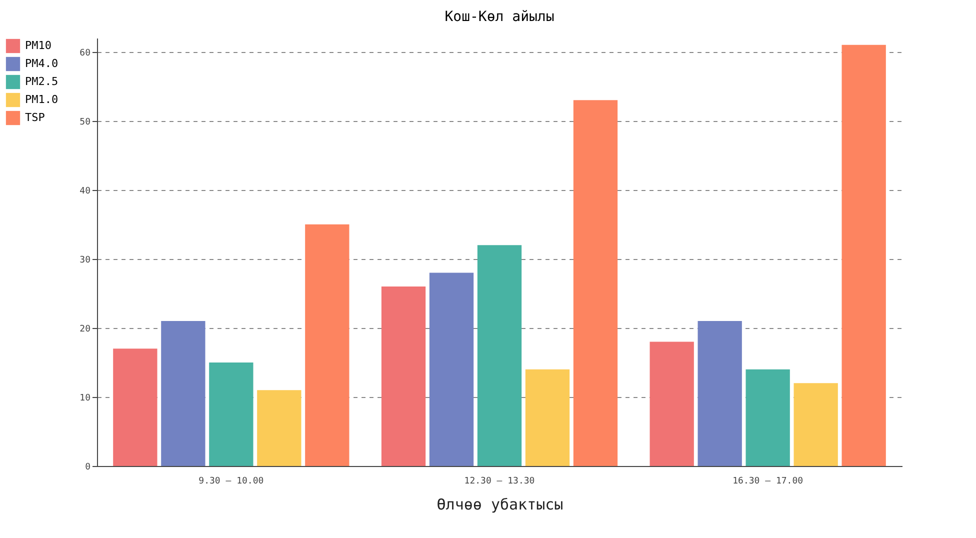 The height and width of the screenshot is (538, 976). What do you see at coordinates (500, 505) in the screenshot?
I see `x-axis-title: Өлчөө убактысы` at bounding box center [500, 505].